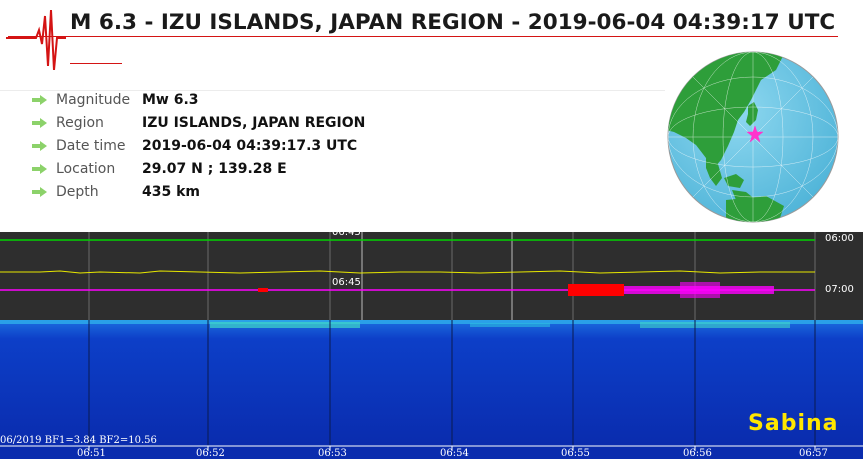  What do you see at coordinates (170, 100) in the screenshot?
I see `info-value: Mw 6.3` at bounding box center [170, 100].